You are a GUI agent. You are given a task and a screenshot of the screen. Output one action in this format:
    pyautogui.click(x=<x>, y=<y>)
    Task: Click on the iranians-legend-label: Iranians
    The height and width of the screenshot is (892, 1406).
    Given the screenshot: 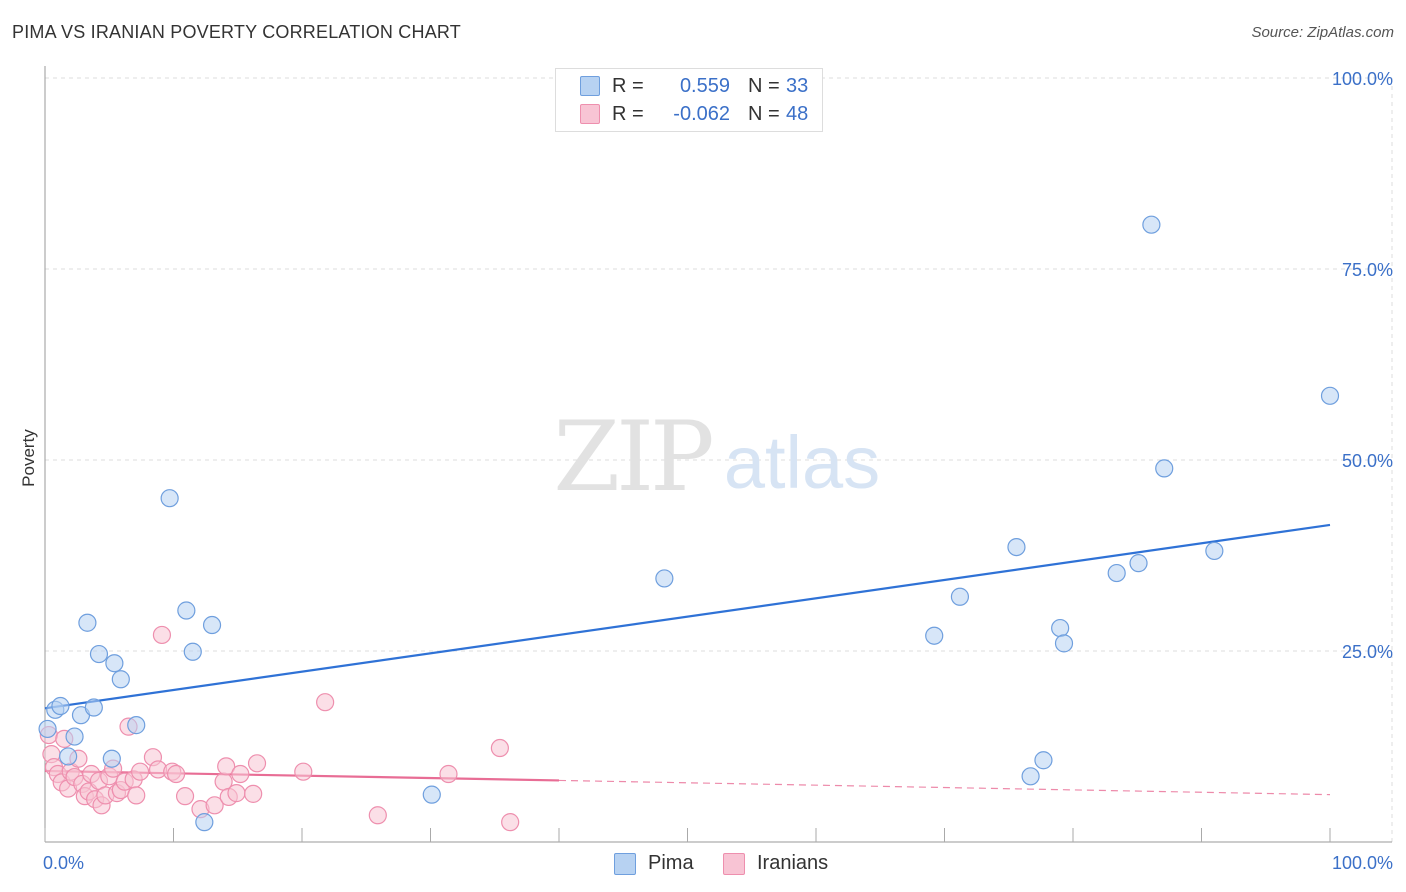 What is the action you would take?
    pyautogui.click(x=793, y=863)
    